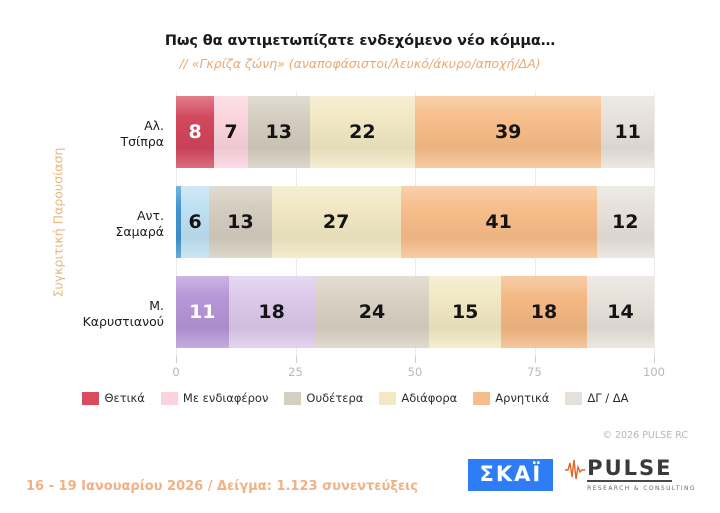 The image size is (720, 513). I want to click on row-label-samaras: Αντ. Σαμαρά, so click(104, 224).